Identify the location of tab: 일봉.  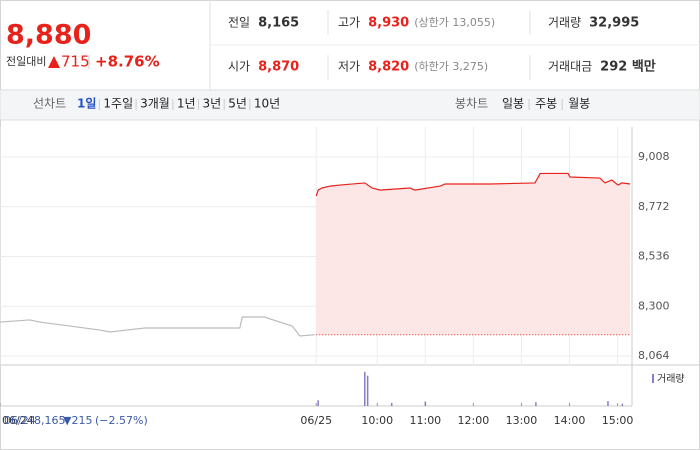
(513, 104).